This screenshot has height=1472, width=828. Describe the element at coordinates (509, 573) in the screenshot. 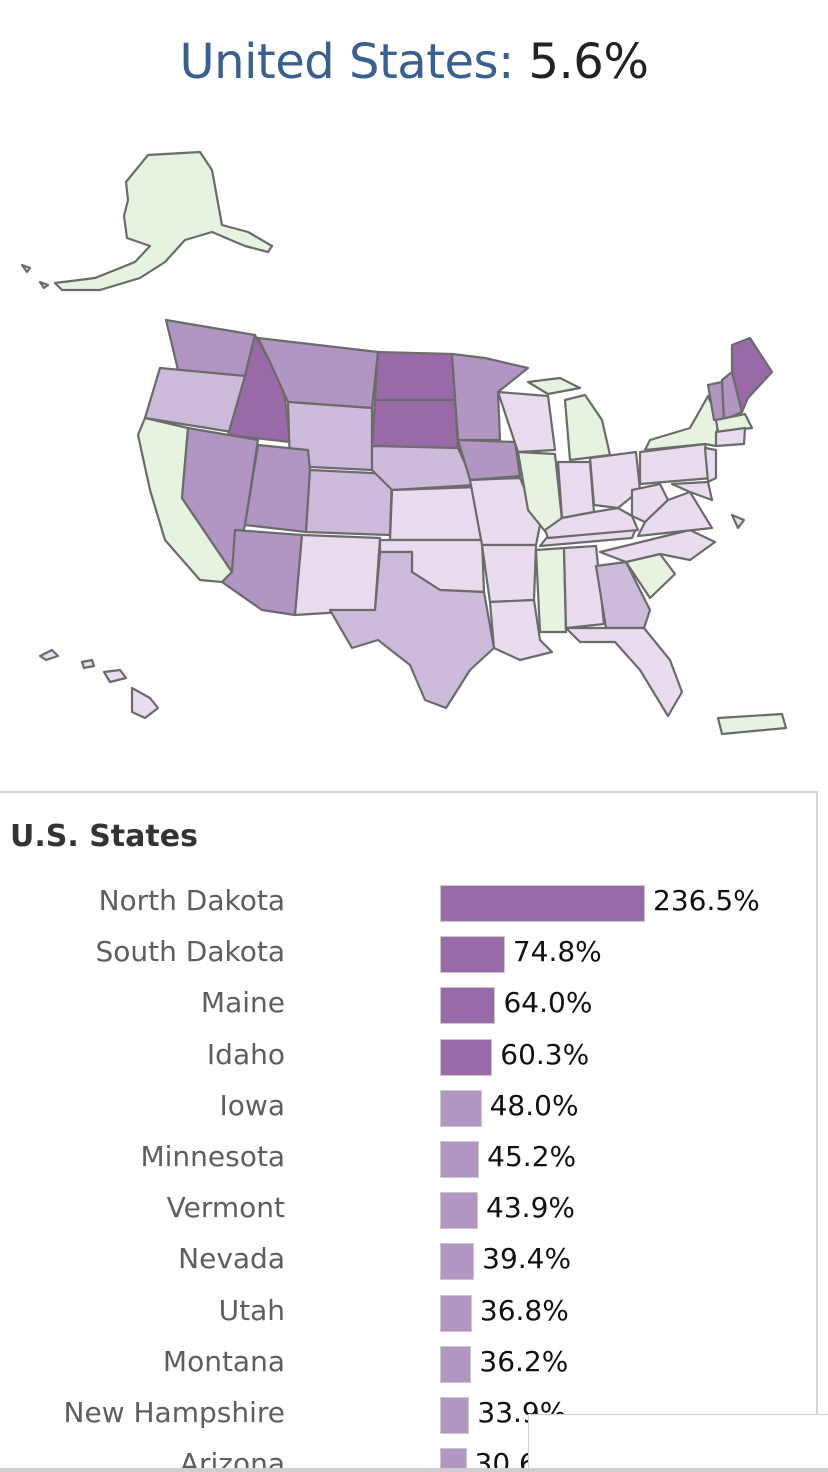

I see `state-arkansas` at that location.